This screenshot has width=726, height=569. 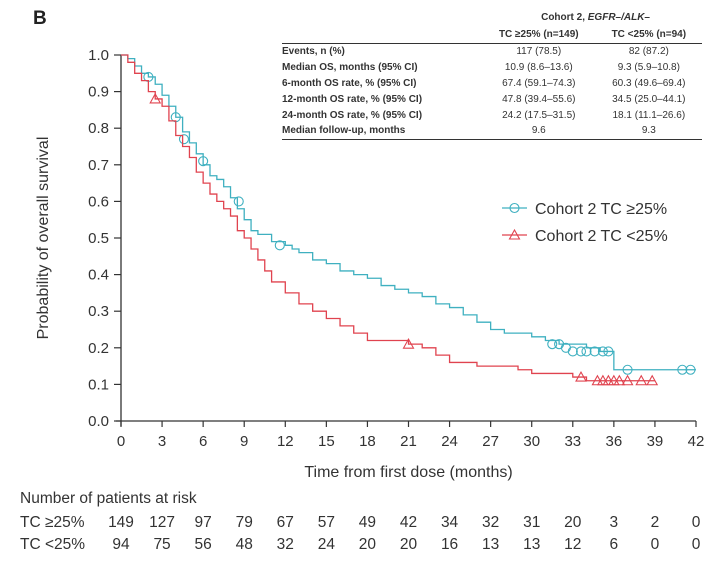 I want to click on row-label: 12-month OS rate, % (95% CI), so click(x=352, y=99).